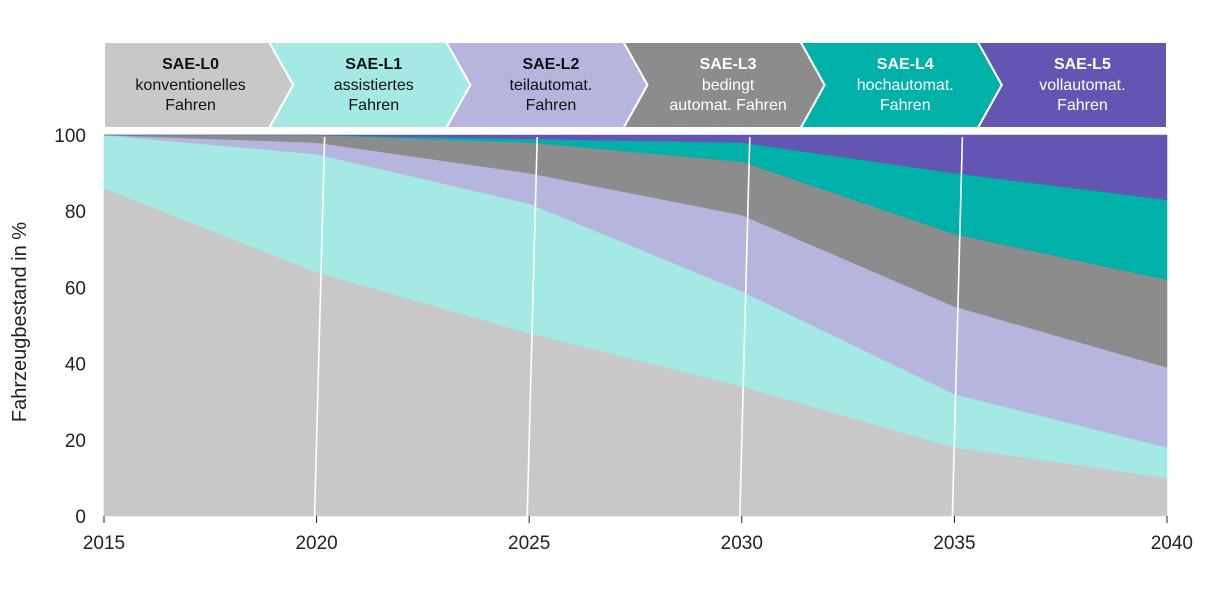  I want to click on level-description: bedingt, so click(728, 85).